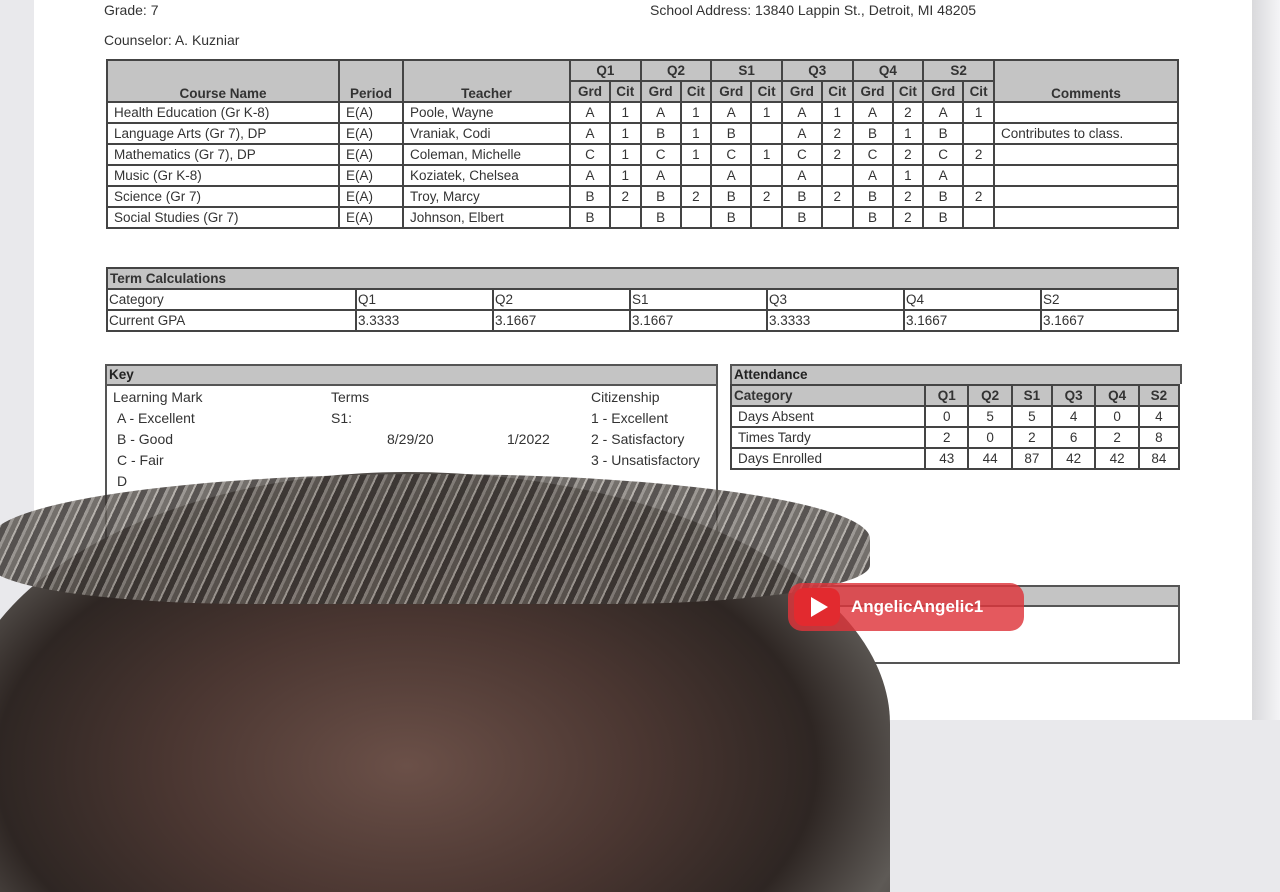 The height and width of the screenshot is (892, 1280). Describe the element at coordinates (645, 460) in the screenshot. I see `citizenship-item: 3 - Unsatisfactory` at that location.